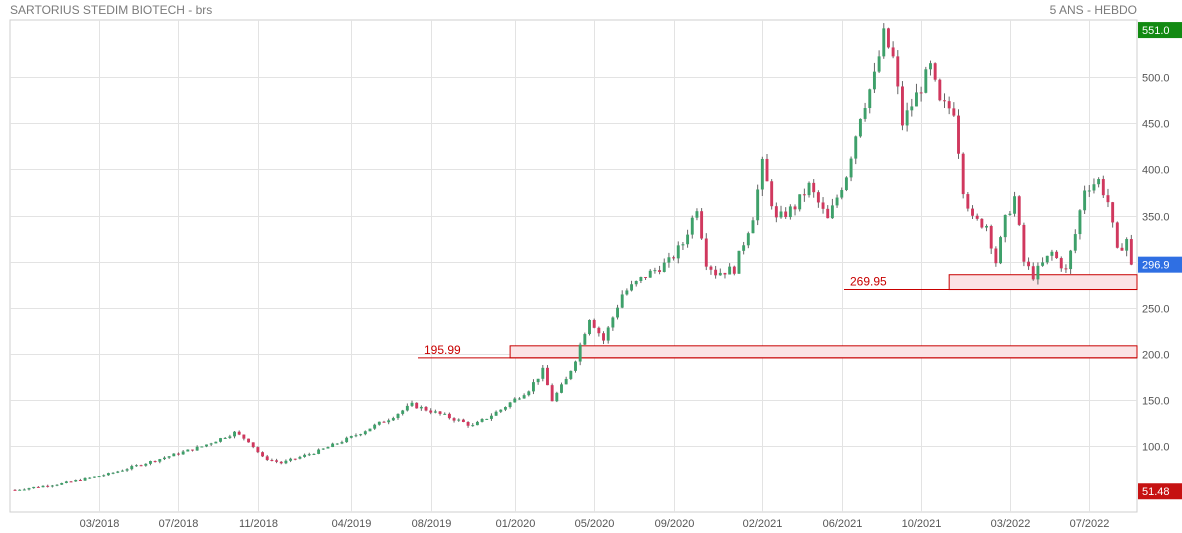  I want to click on level-label: 269.95, so click(868, 282).